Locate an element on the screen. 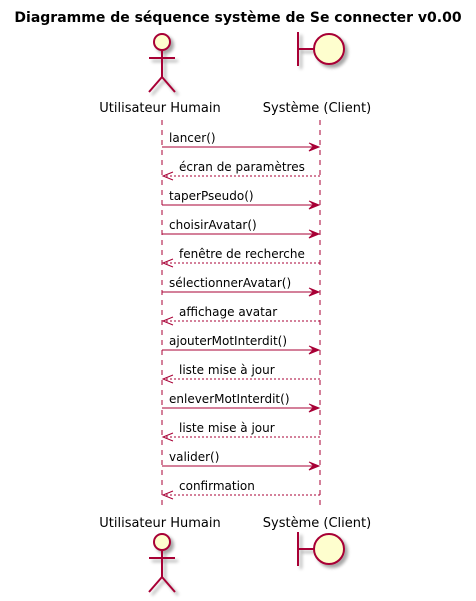 This screenshot has width=476, height=601. message-label: ajouterMotInterdit() is located at coordinates (228, 341).